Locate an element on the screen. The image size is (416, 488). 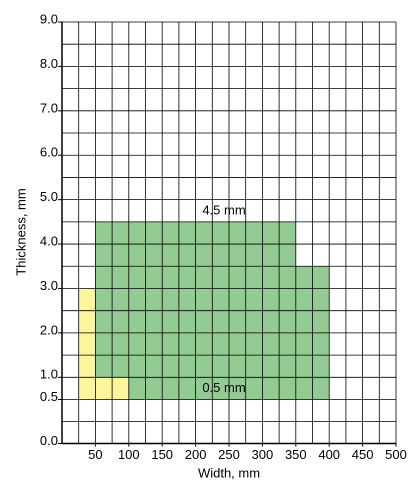
region is located at coordinates (103, 344).